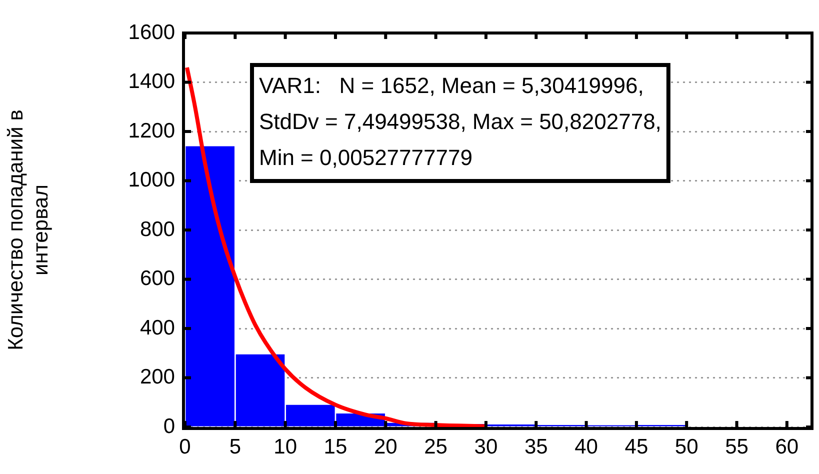 The width and height of the screenshot is (819, 474). I want to click on y-axis-title: Количество попаданий в интервал, so click(28, 230).